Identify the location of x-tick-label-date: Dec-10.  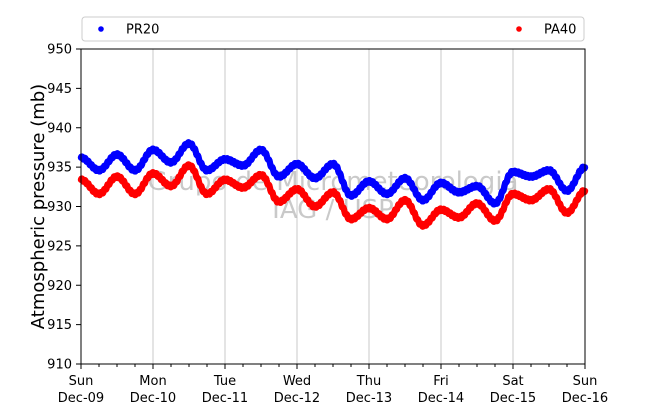
(153, 398).